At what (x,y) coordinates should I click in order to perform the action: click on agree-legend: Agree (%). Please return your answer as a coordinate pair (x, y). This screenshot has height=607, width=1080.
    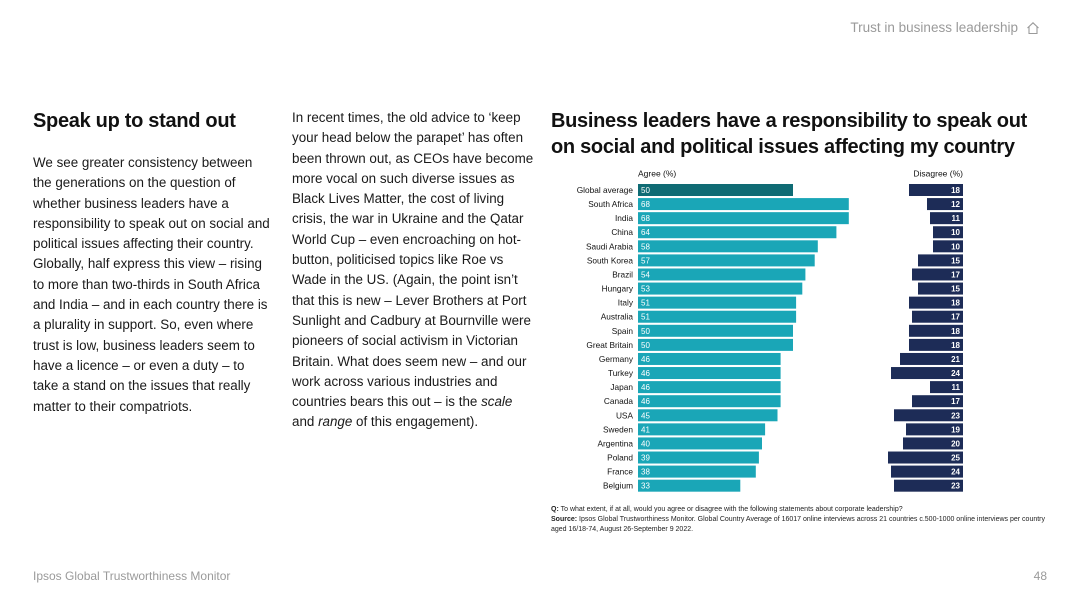
    Looking at the image, I should click on (657, 174).